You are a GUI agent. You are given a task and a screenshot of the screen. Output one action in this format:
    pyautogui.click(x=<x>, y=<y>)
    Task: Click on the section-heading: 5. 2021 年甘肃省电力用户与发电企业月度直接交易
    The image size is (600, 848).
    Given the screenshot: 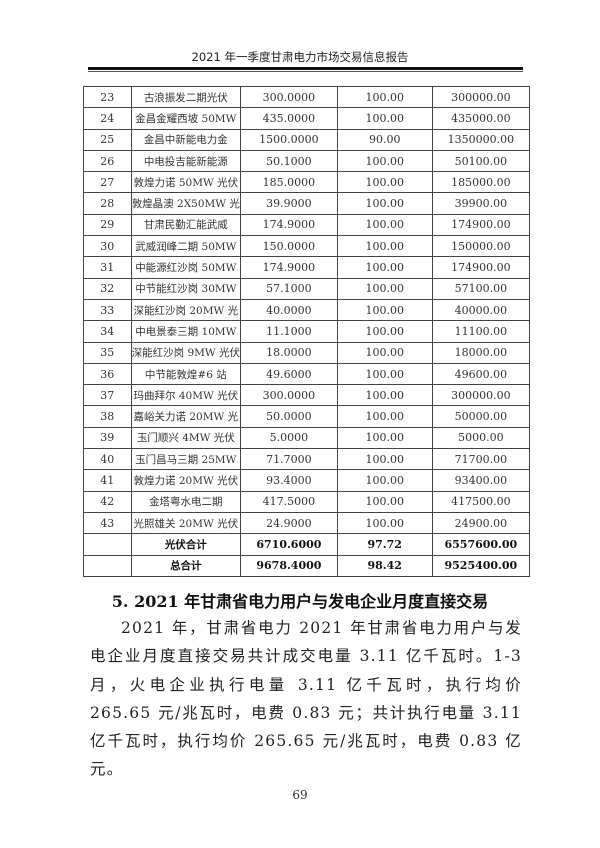 What is the action you would take?
    pyautogui.click(x=300, y=601)
    